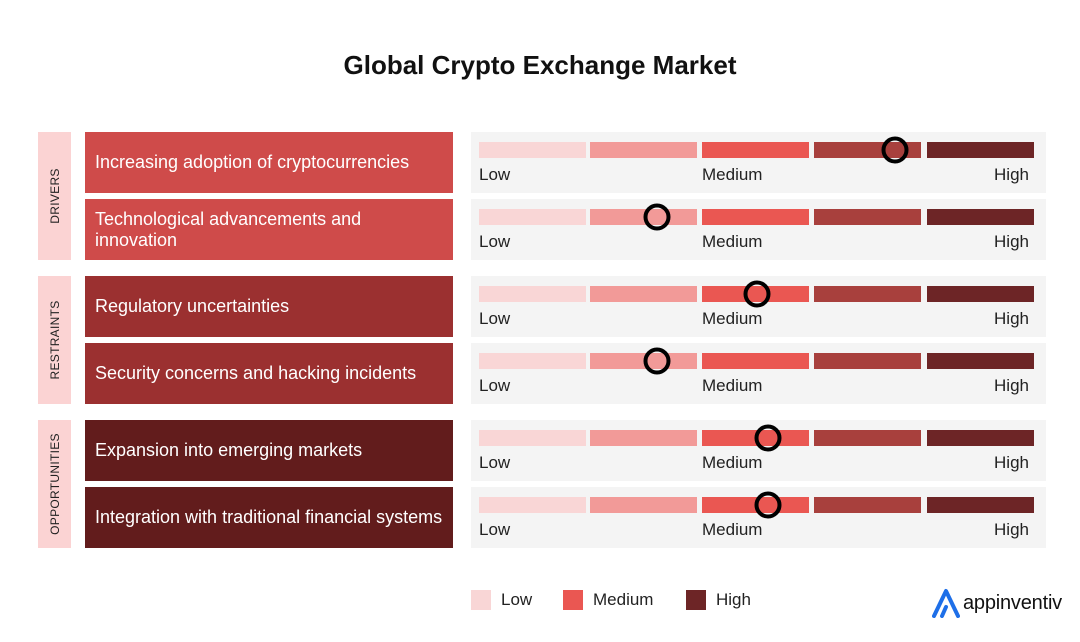  I want to click on category-label: DRIVERS, so click(54, 196).